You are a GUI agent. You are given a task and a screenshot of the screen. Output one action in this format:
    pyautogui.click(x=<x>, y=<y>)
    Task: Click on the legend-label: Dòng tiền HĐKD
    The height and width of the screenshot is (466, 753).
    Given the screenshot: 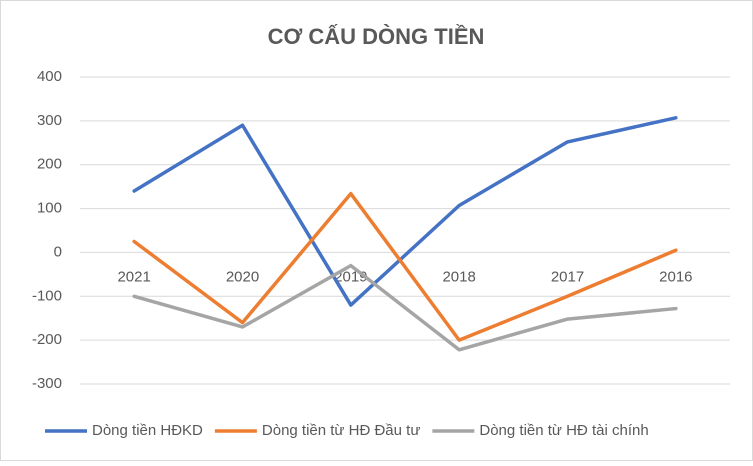 What is the action you would take?
    pyautogui.click(x=147, y=430)
    